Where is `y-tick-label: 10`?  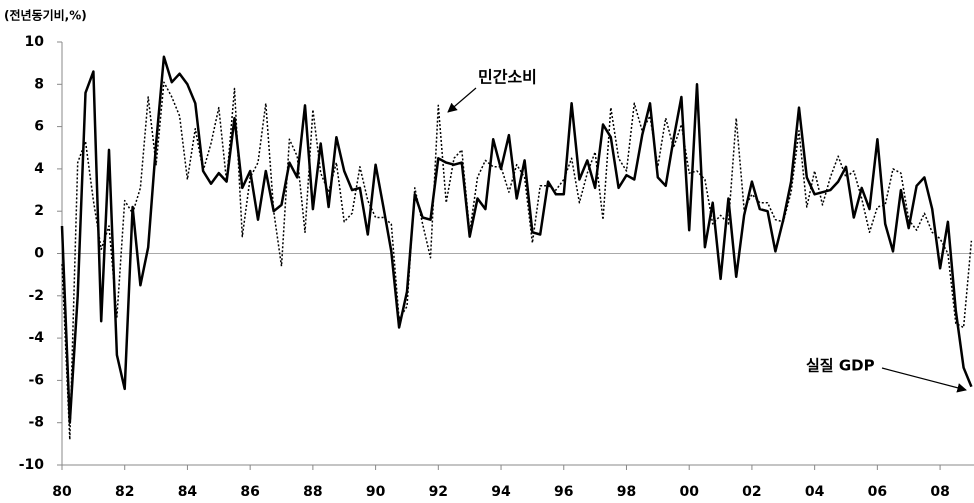 y-tick-label: 10 is located at coordinates (35, 42).